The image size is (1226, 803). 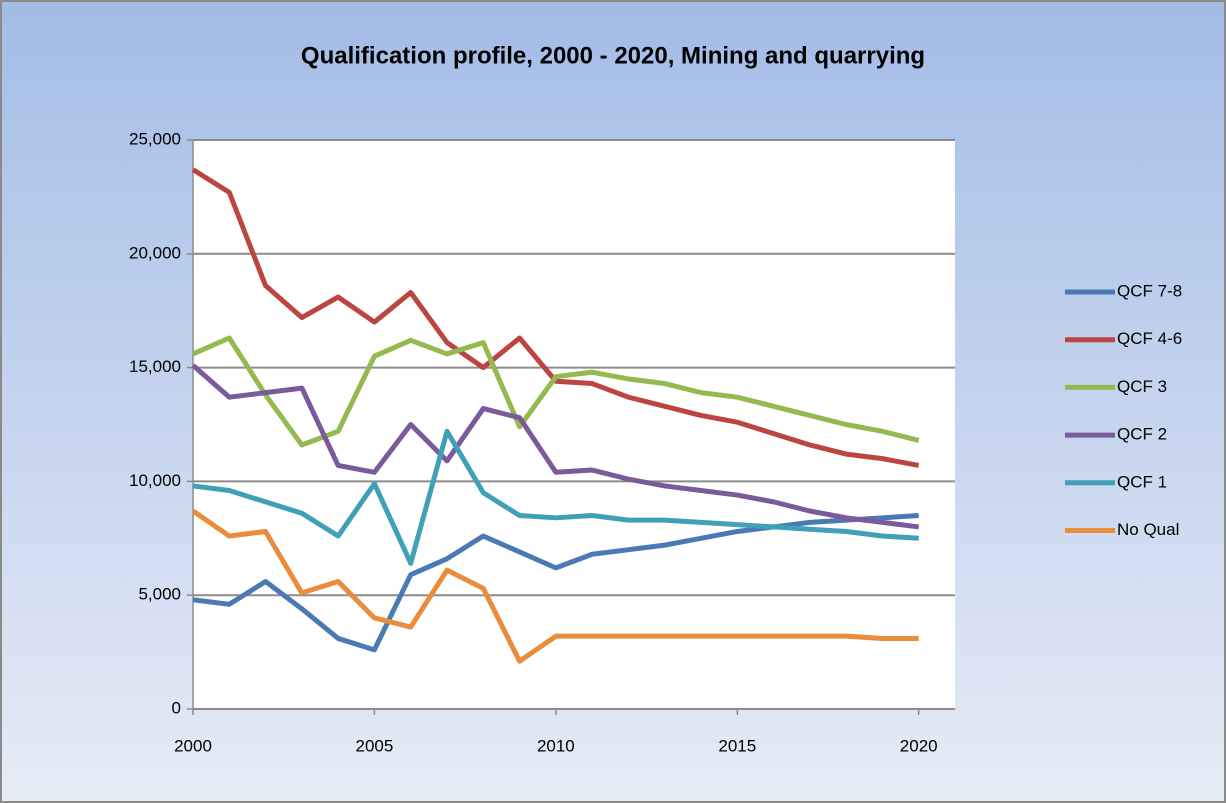 What do you see at coordinates (556, 745) in the screenshot?
I see `x-tick-label: 2010` at bounding box center [556, 745].